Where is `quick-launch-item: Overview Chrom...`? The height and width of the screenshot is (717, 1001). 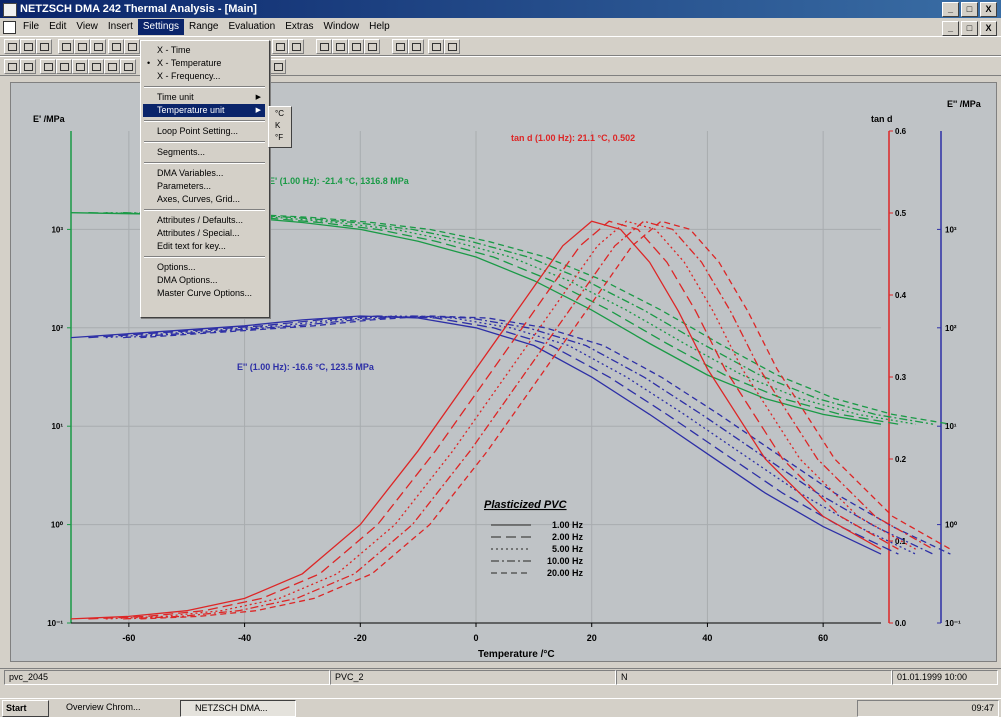 quick-launch-item: Overview Chrom... is located at coordinates (103, 707).